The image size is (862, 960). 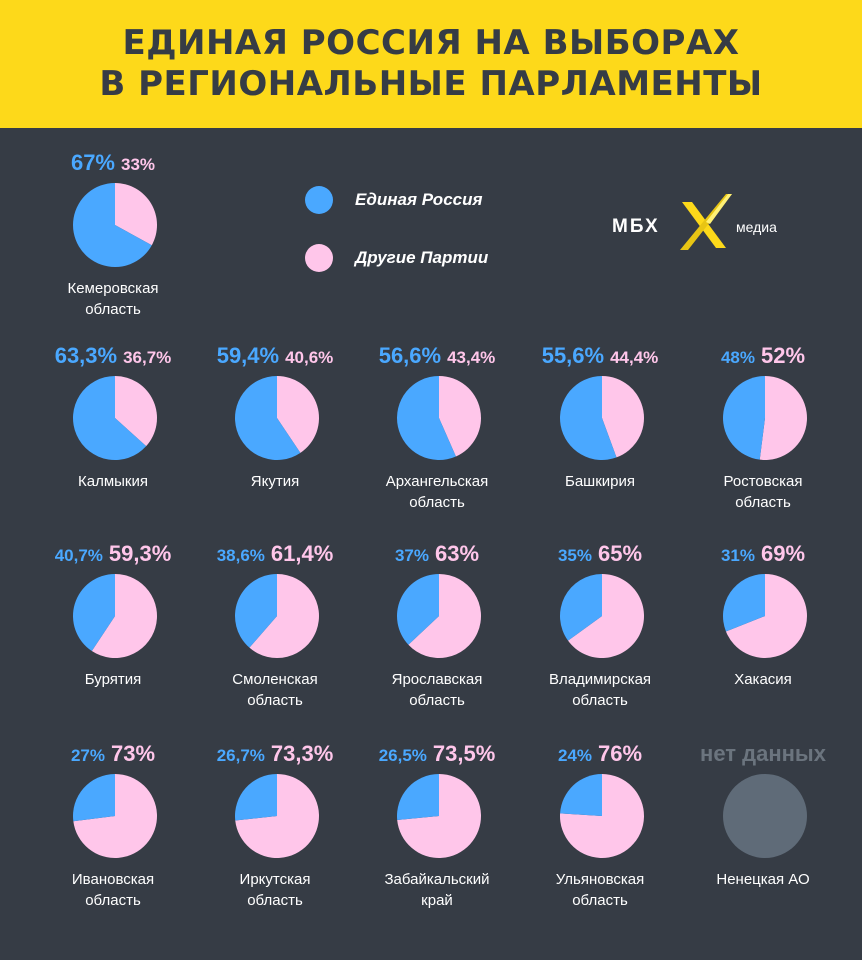 I want to click on region-name: Архангельская область, so click(x=437, y=492).